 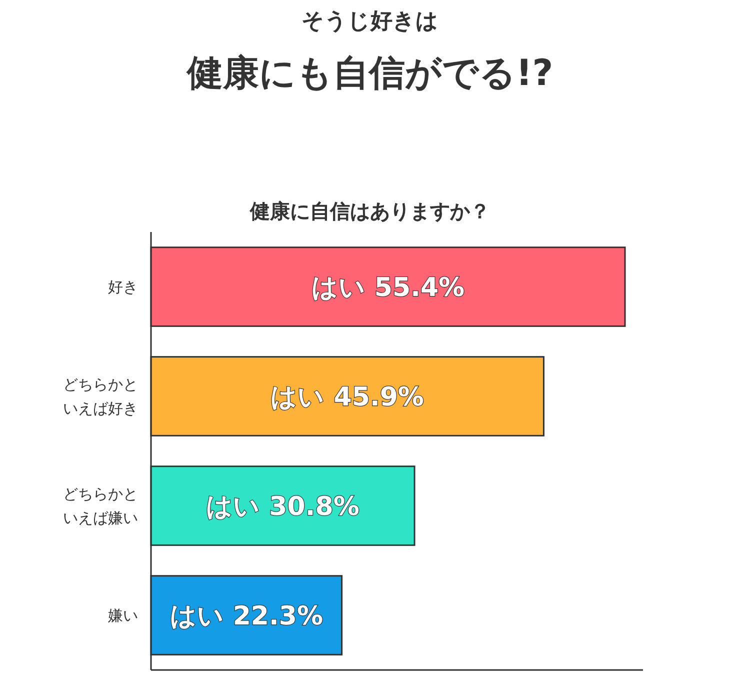 What do you see at coordinates (100, 396) in the screenshot?
I see `y-tick-label: どちらかといえば好き` at bounding box center [100, 396].